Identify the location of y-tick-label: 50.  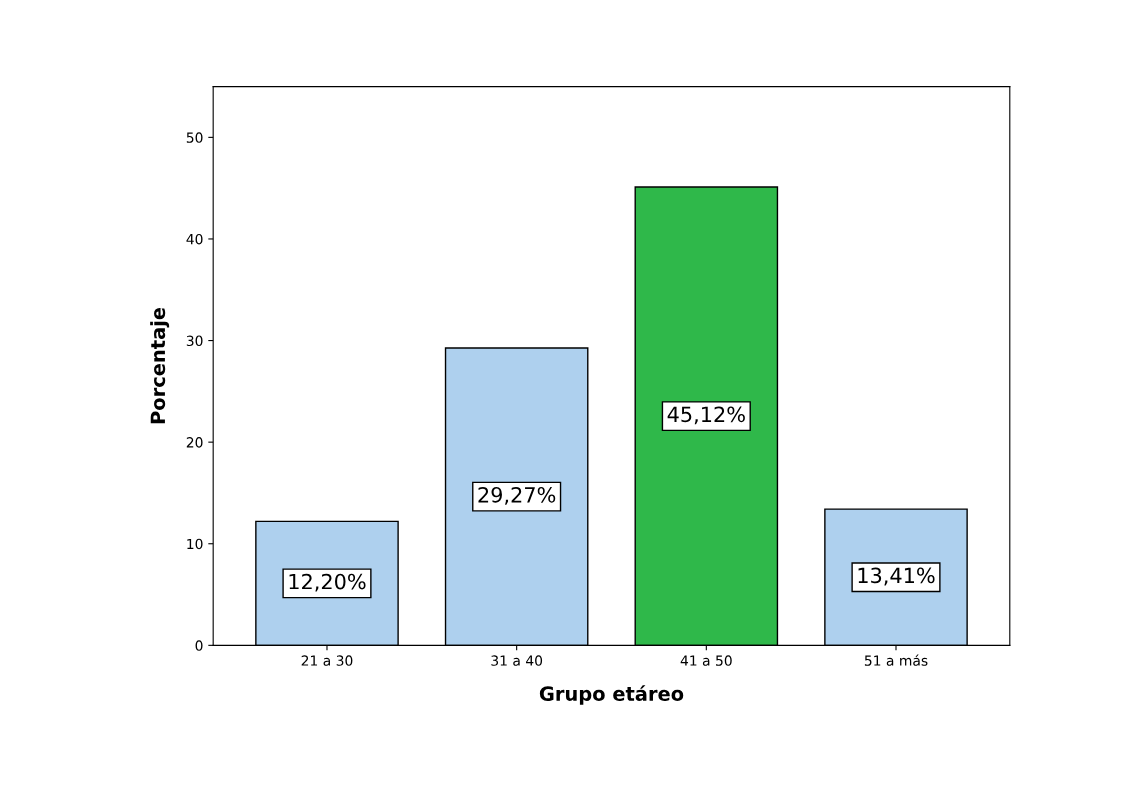
(194, 137).